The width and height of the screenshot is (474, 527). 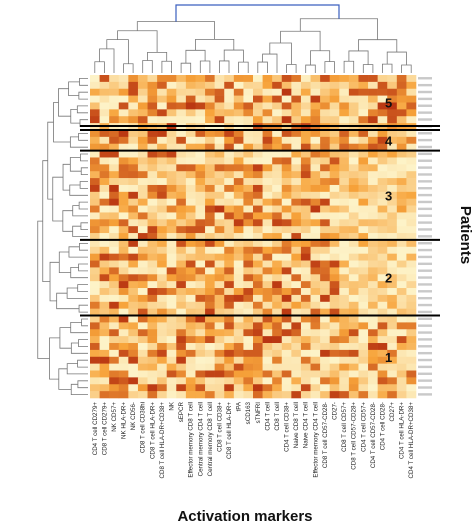 I want to click on column-label: CD8 T cell CD57-CD28-, so click(x=325, y=435).